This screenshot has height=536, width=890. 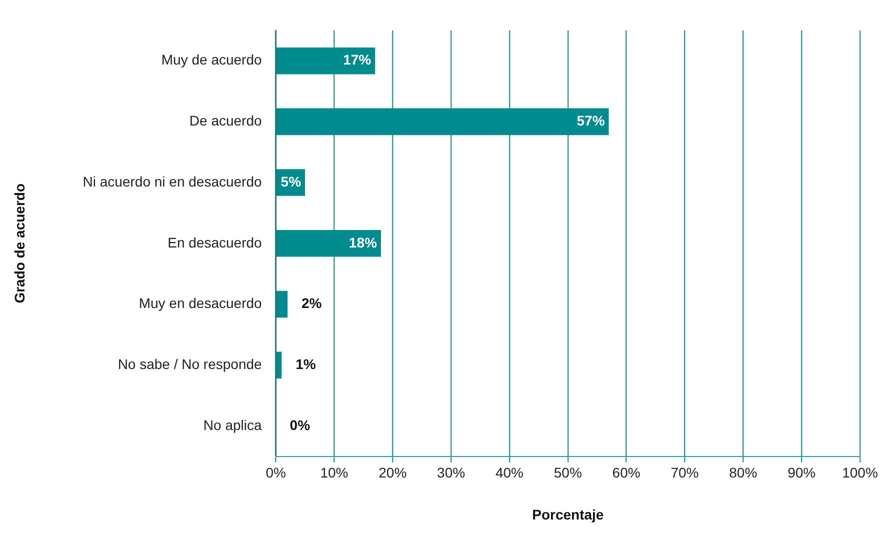 What do you see at coordinates (743, 472) in the screenshot?
I see `x-tick-label: 80%` at bounding box center [743, 472].